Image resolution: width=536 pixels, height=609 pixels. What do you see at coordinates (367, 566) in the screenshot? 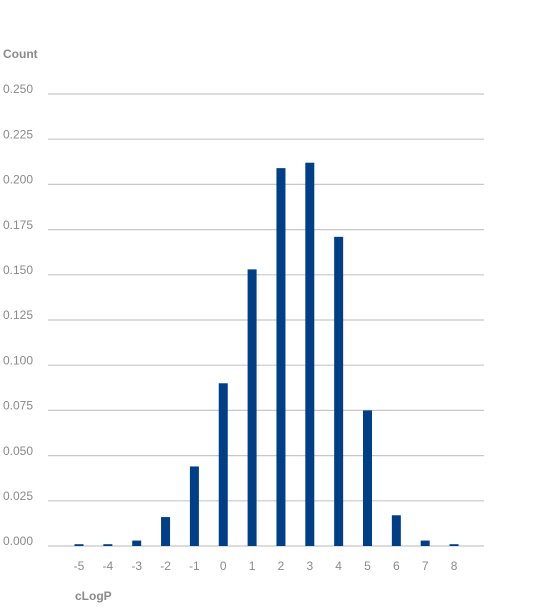
I see `x-tick-label: 5` at bounding box center [367, 566].